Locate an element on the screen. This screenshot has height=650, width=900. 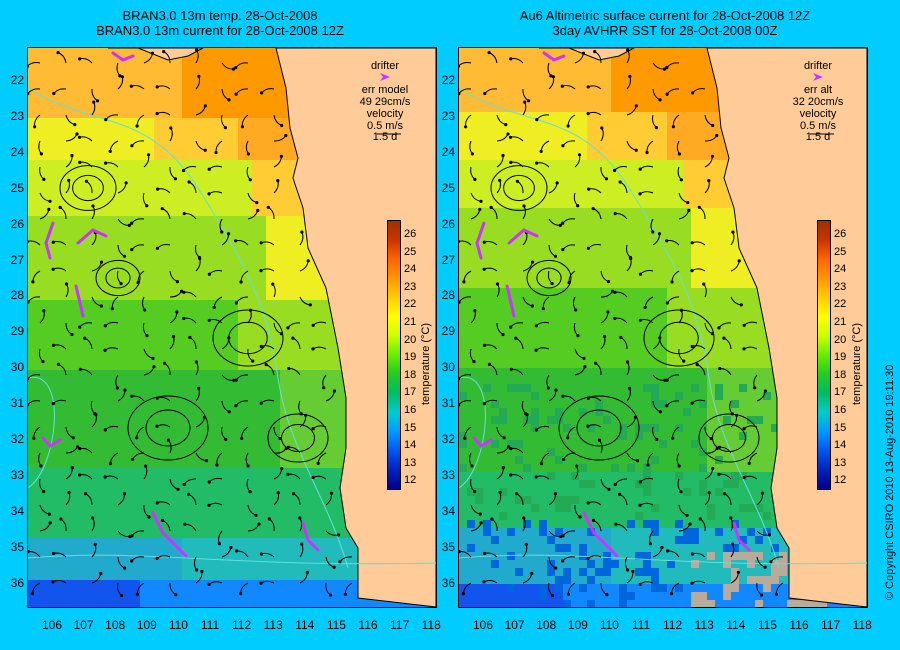
left-lat-label: 32 is located at coordinates (17, 439).